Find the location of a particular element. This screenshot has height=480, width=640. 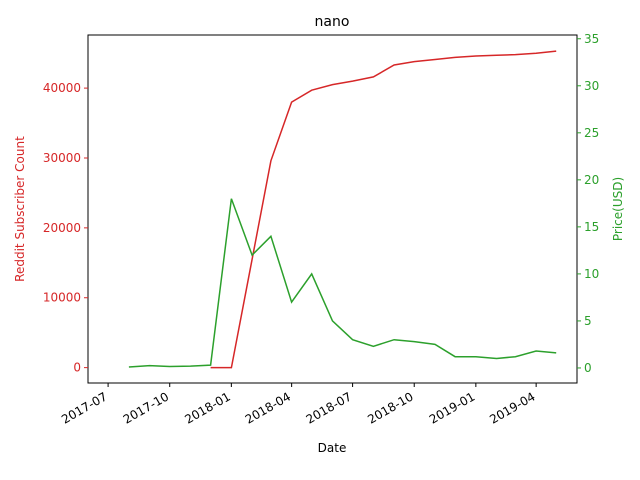

chart-title: nano is located at coordinates (332, 22).